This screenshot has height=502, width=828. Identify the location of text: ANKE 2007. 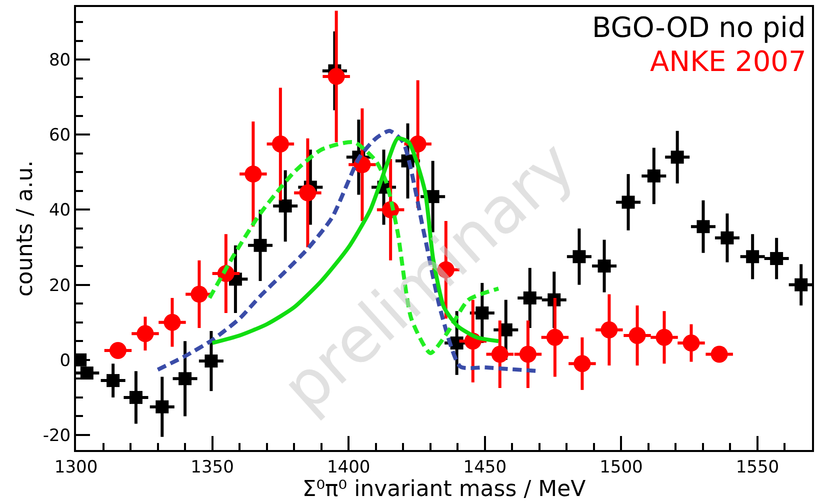
(728, 61).